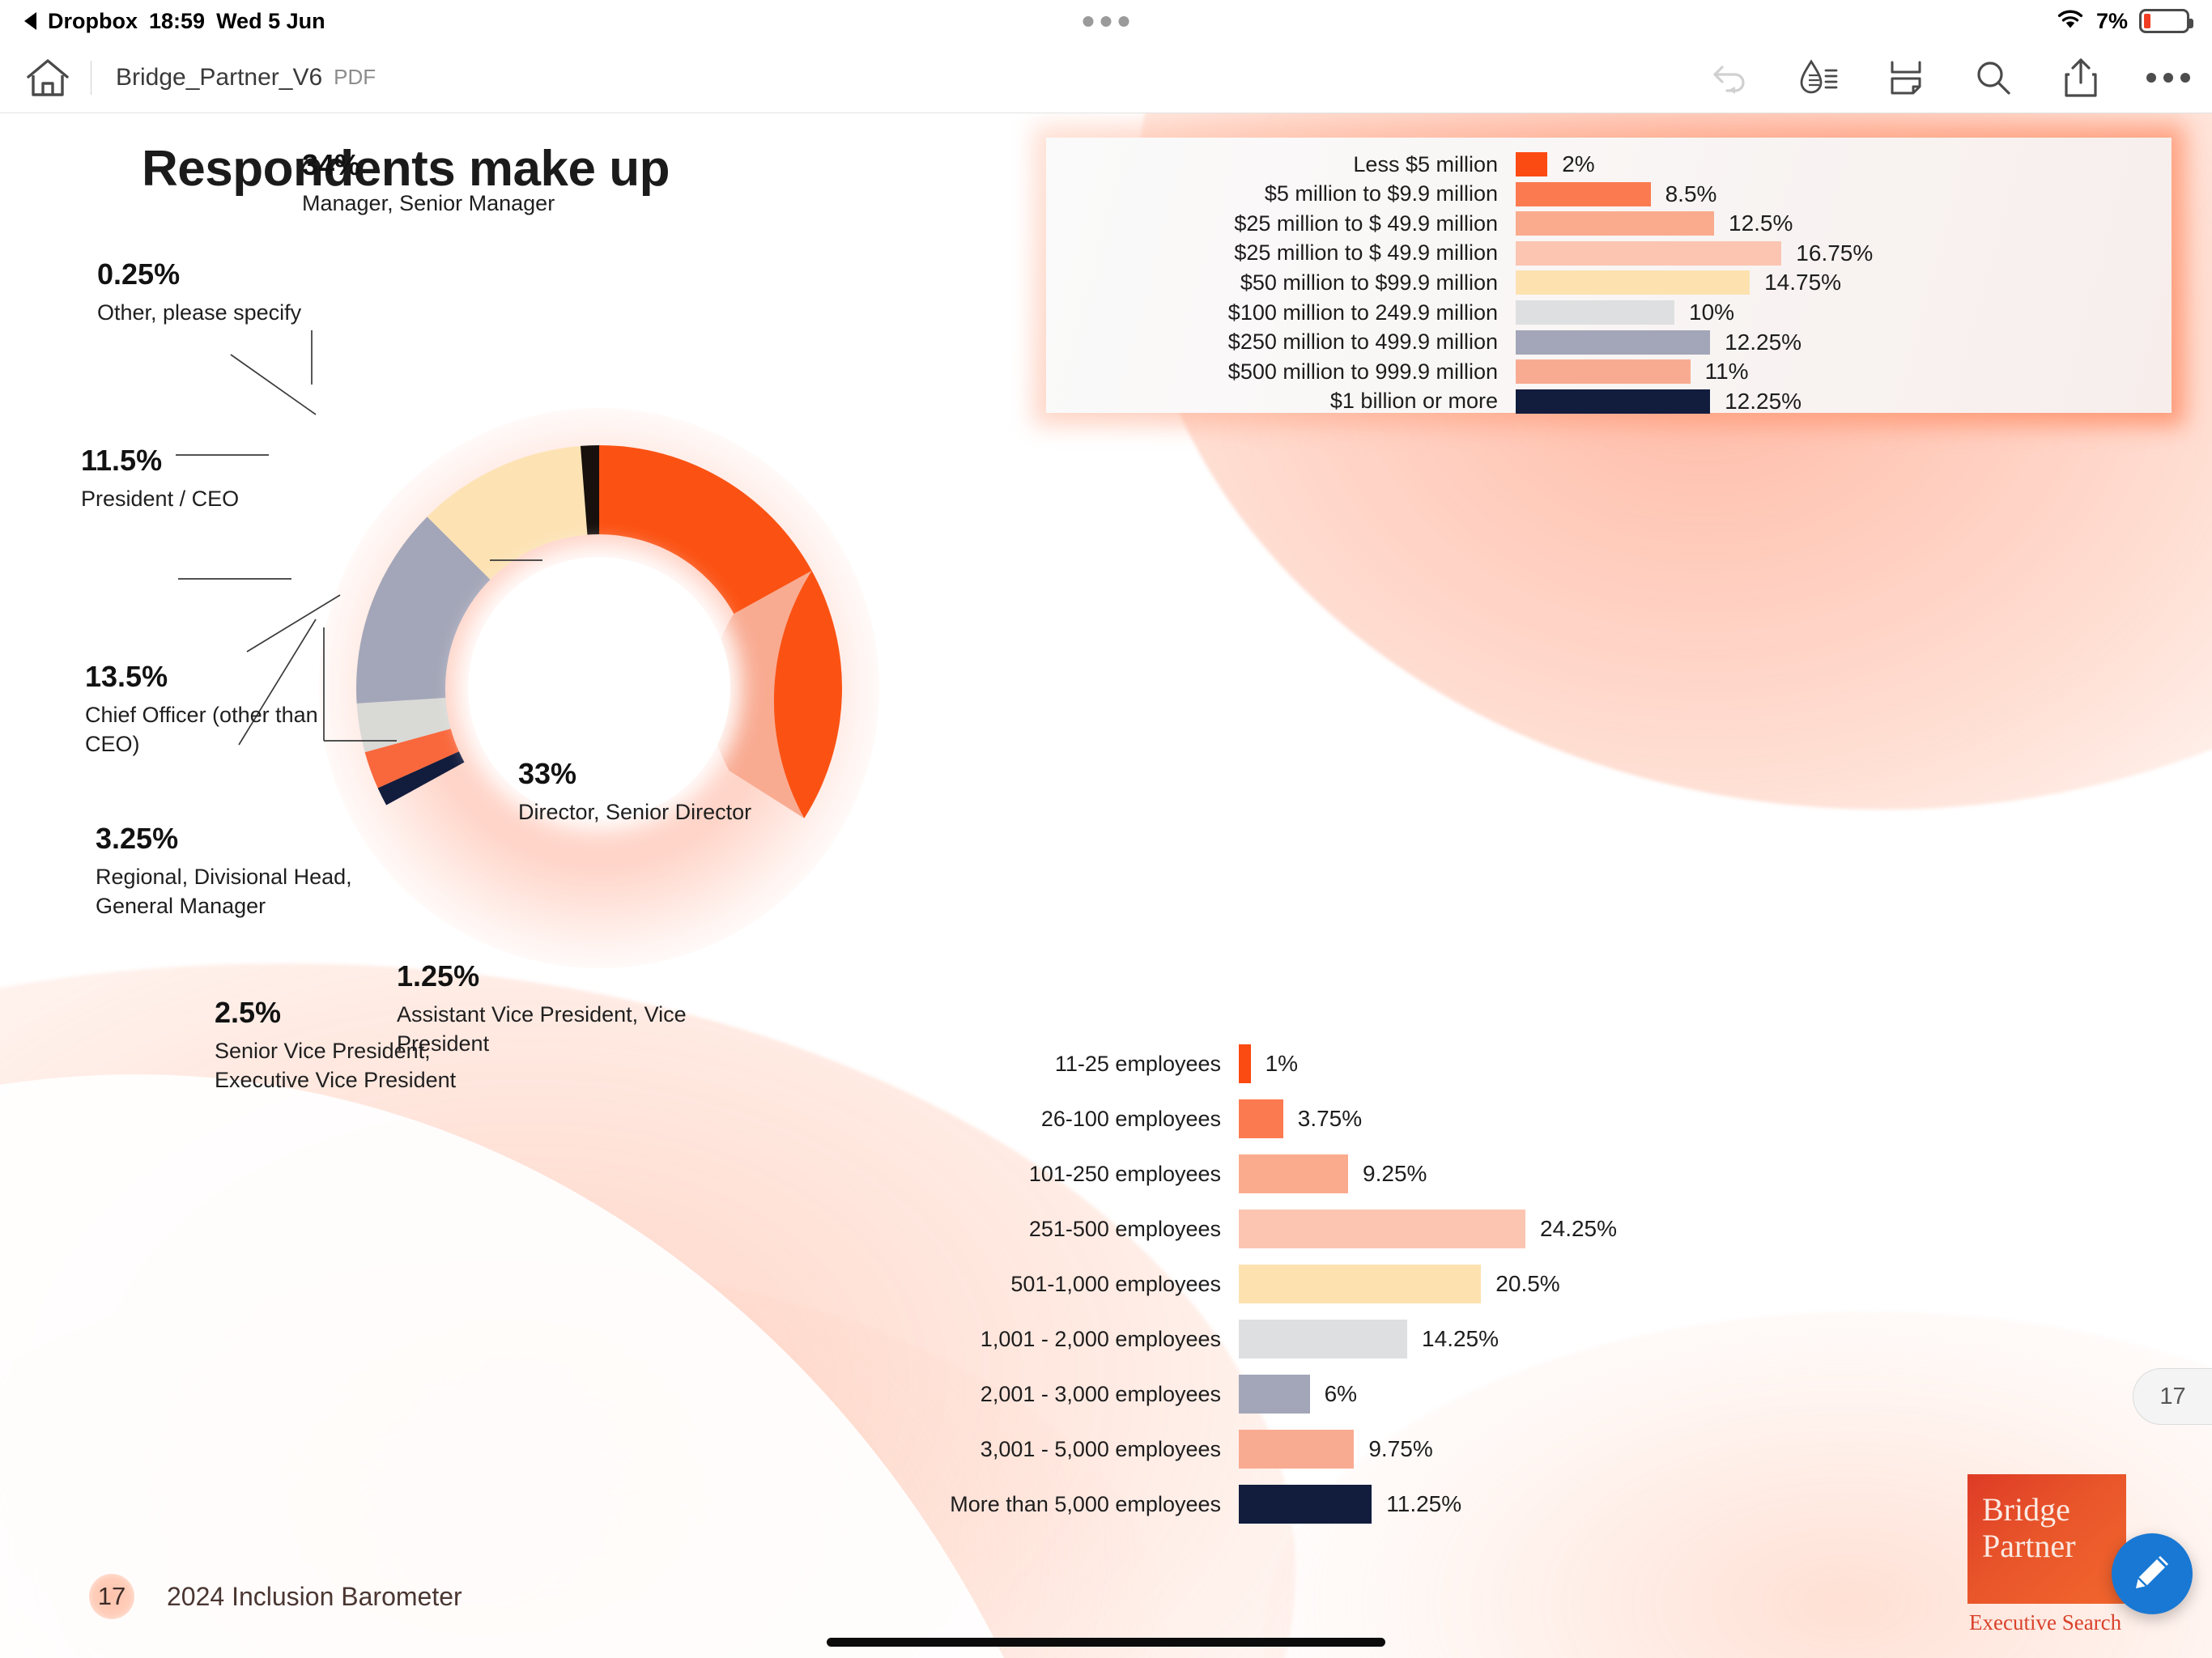 Image resolution: width=2212 pixels, height=1658 pixels. I want to click on home-icon, so click(48, 78).